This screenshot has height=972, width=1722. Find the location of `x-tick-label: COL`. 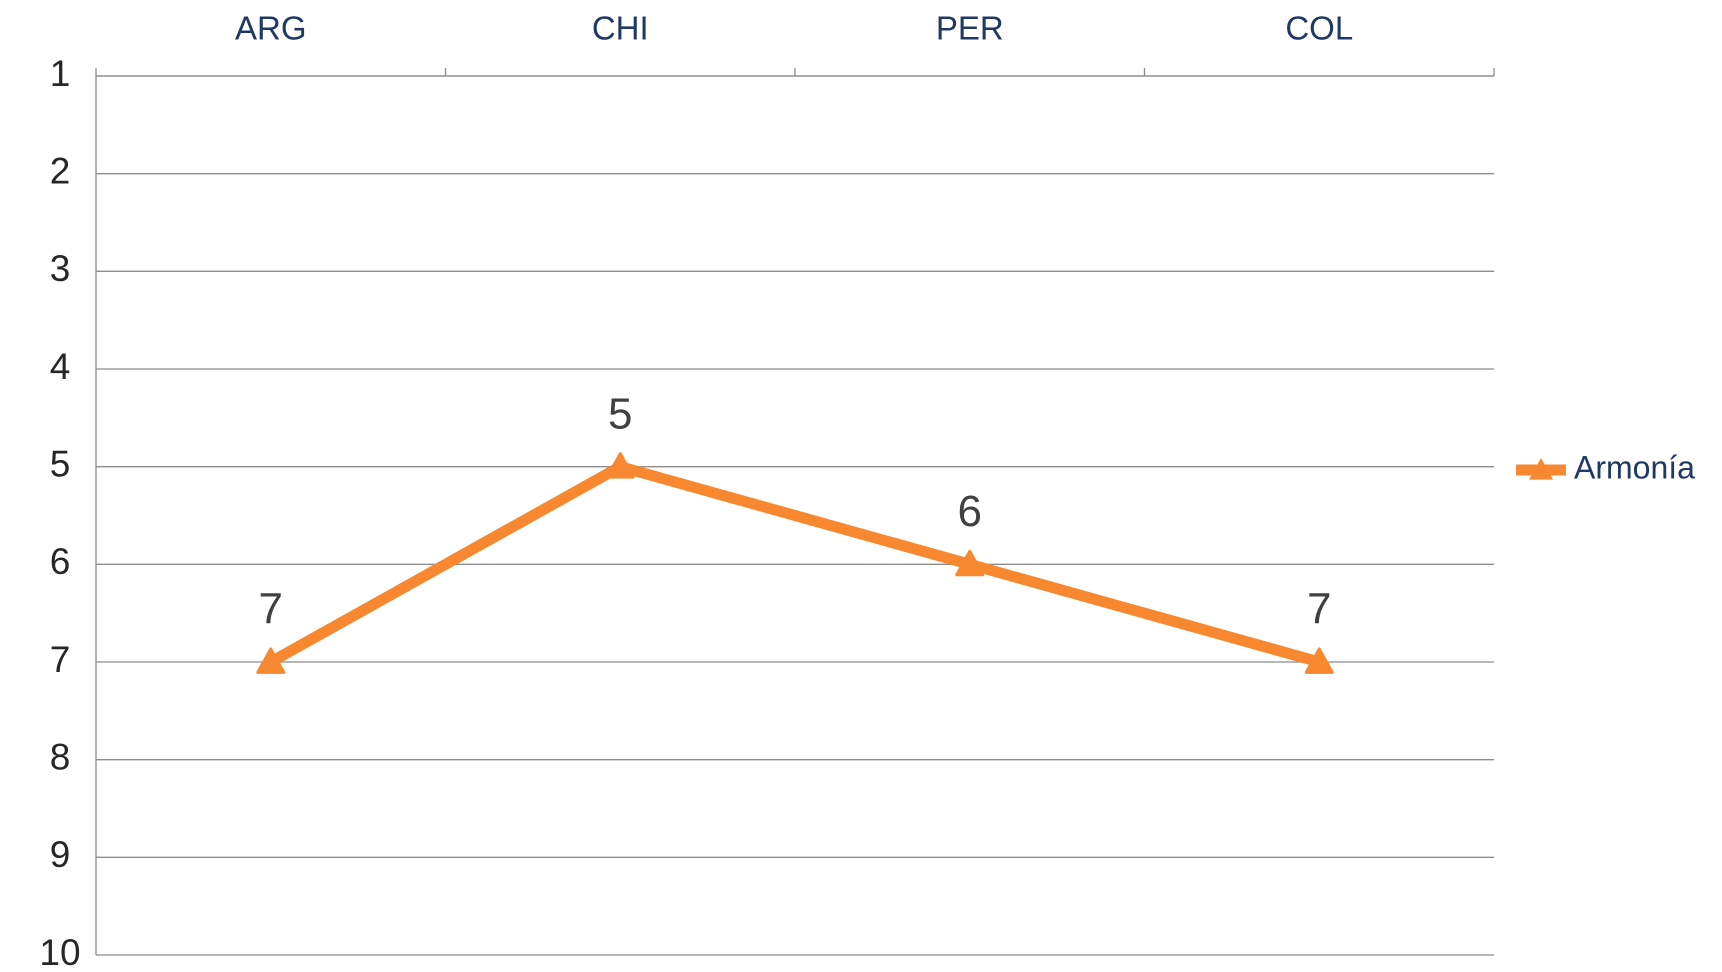

x-tick-label: COL is located at coordinates (1319, 28).